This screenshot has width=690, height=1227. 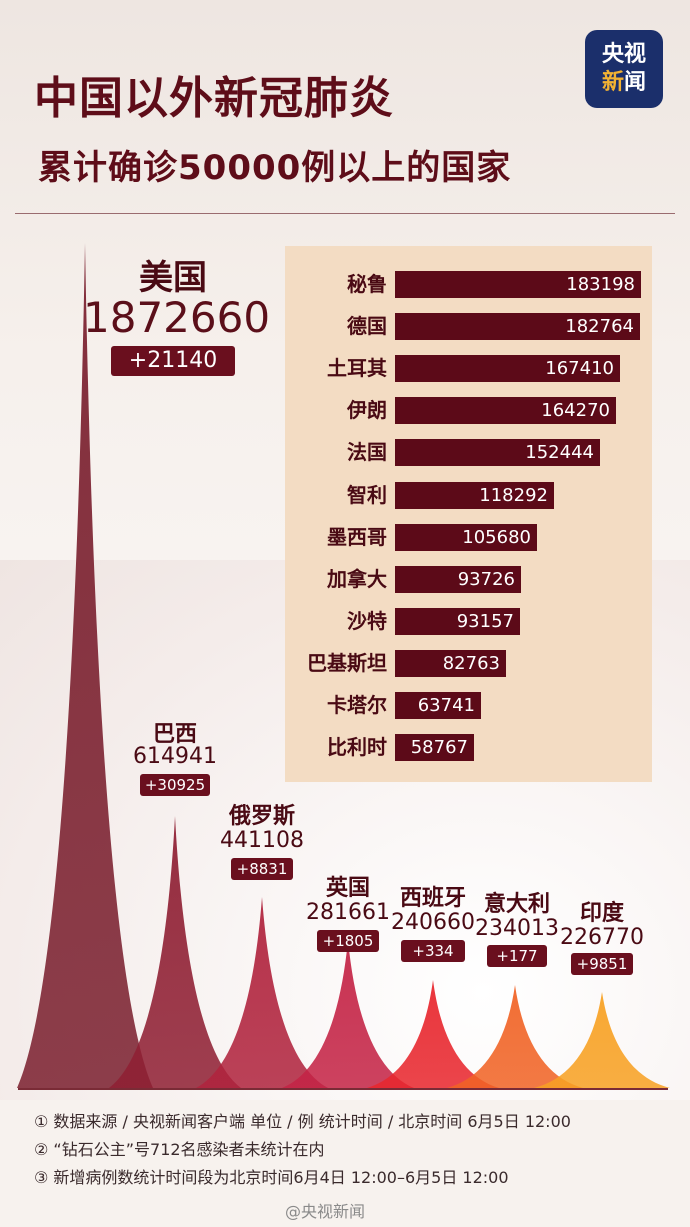 I want to click on bar: 167410, so click(x=507, y=369).